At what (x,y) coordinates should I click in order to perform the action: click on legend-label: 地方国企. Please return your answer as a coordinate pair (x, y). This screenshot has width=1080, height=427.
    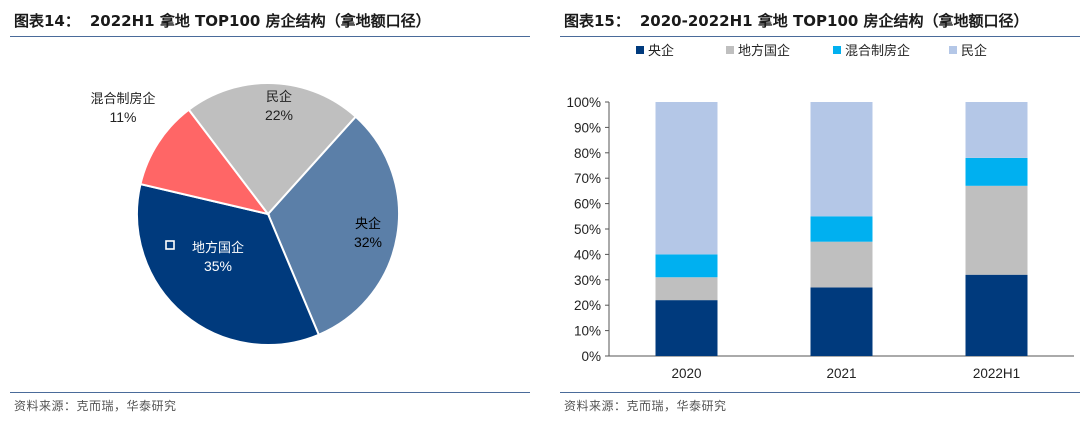
    Looking at the image, I should click on (764, 51).